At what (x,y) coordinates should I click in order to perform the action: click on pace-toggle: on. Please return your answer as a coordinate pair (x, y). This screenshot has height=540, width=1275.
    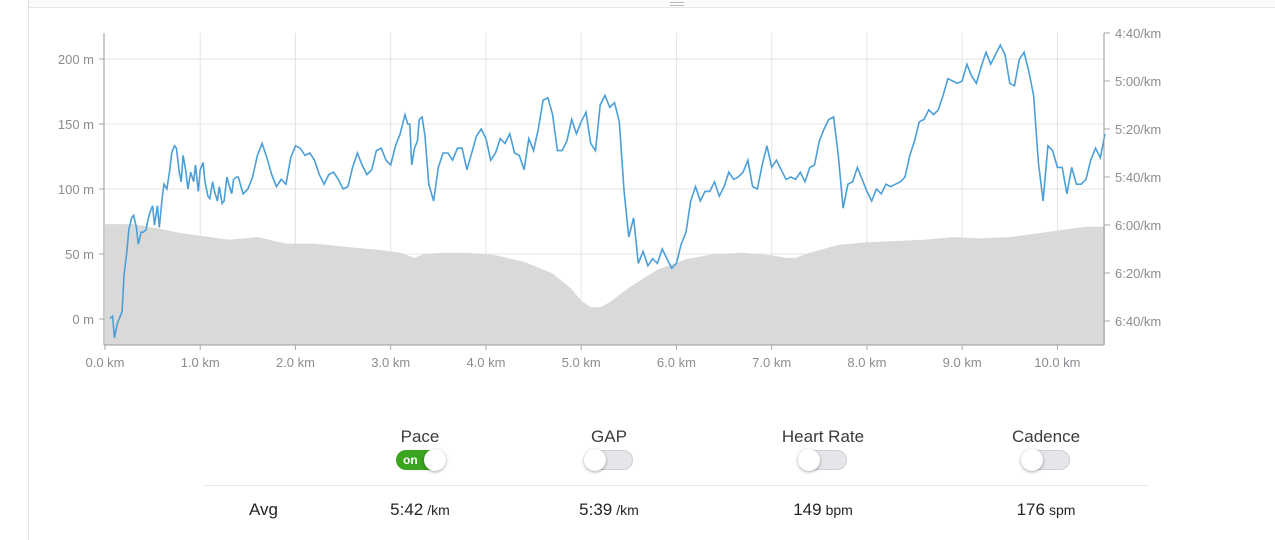
    Looking at the image, I should click on (421, 460).